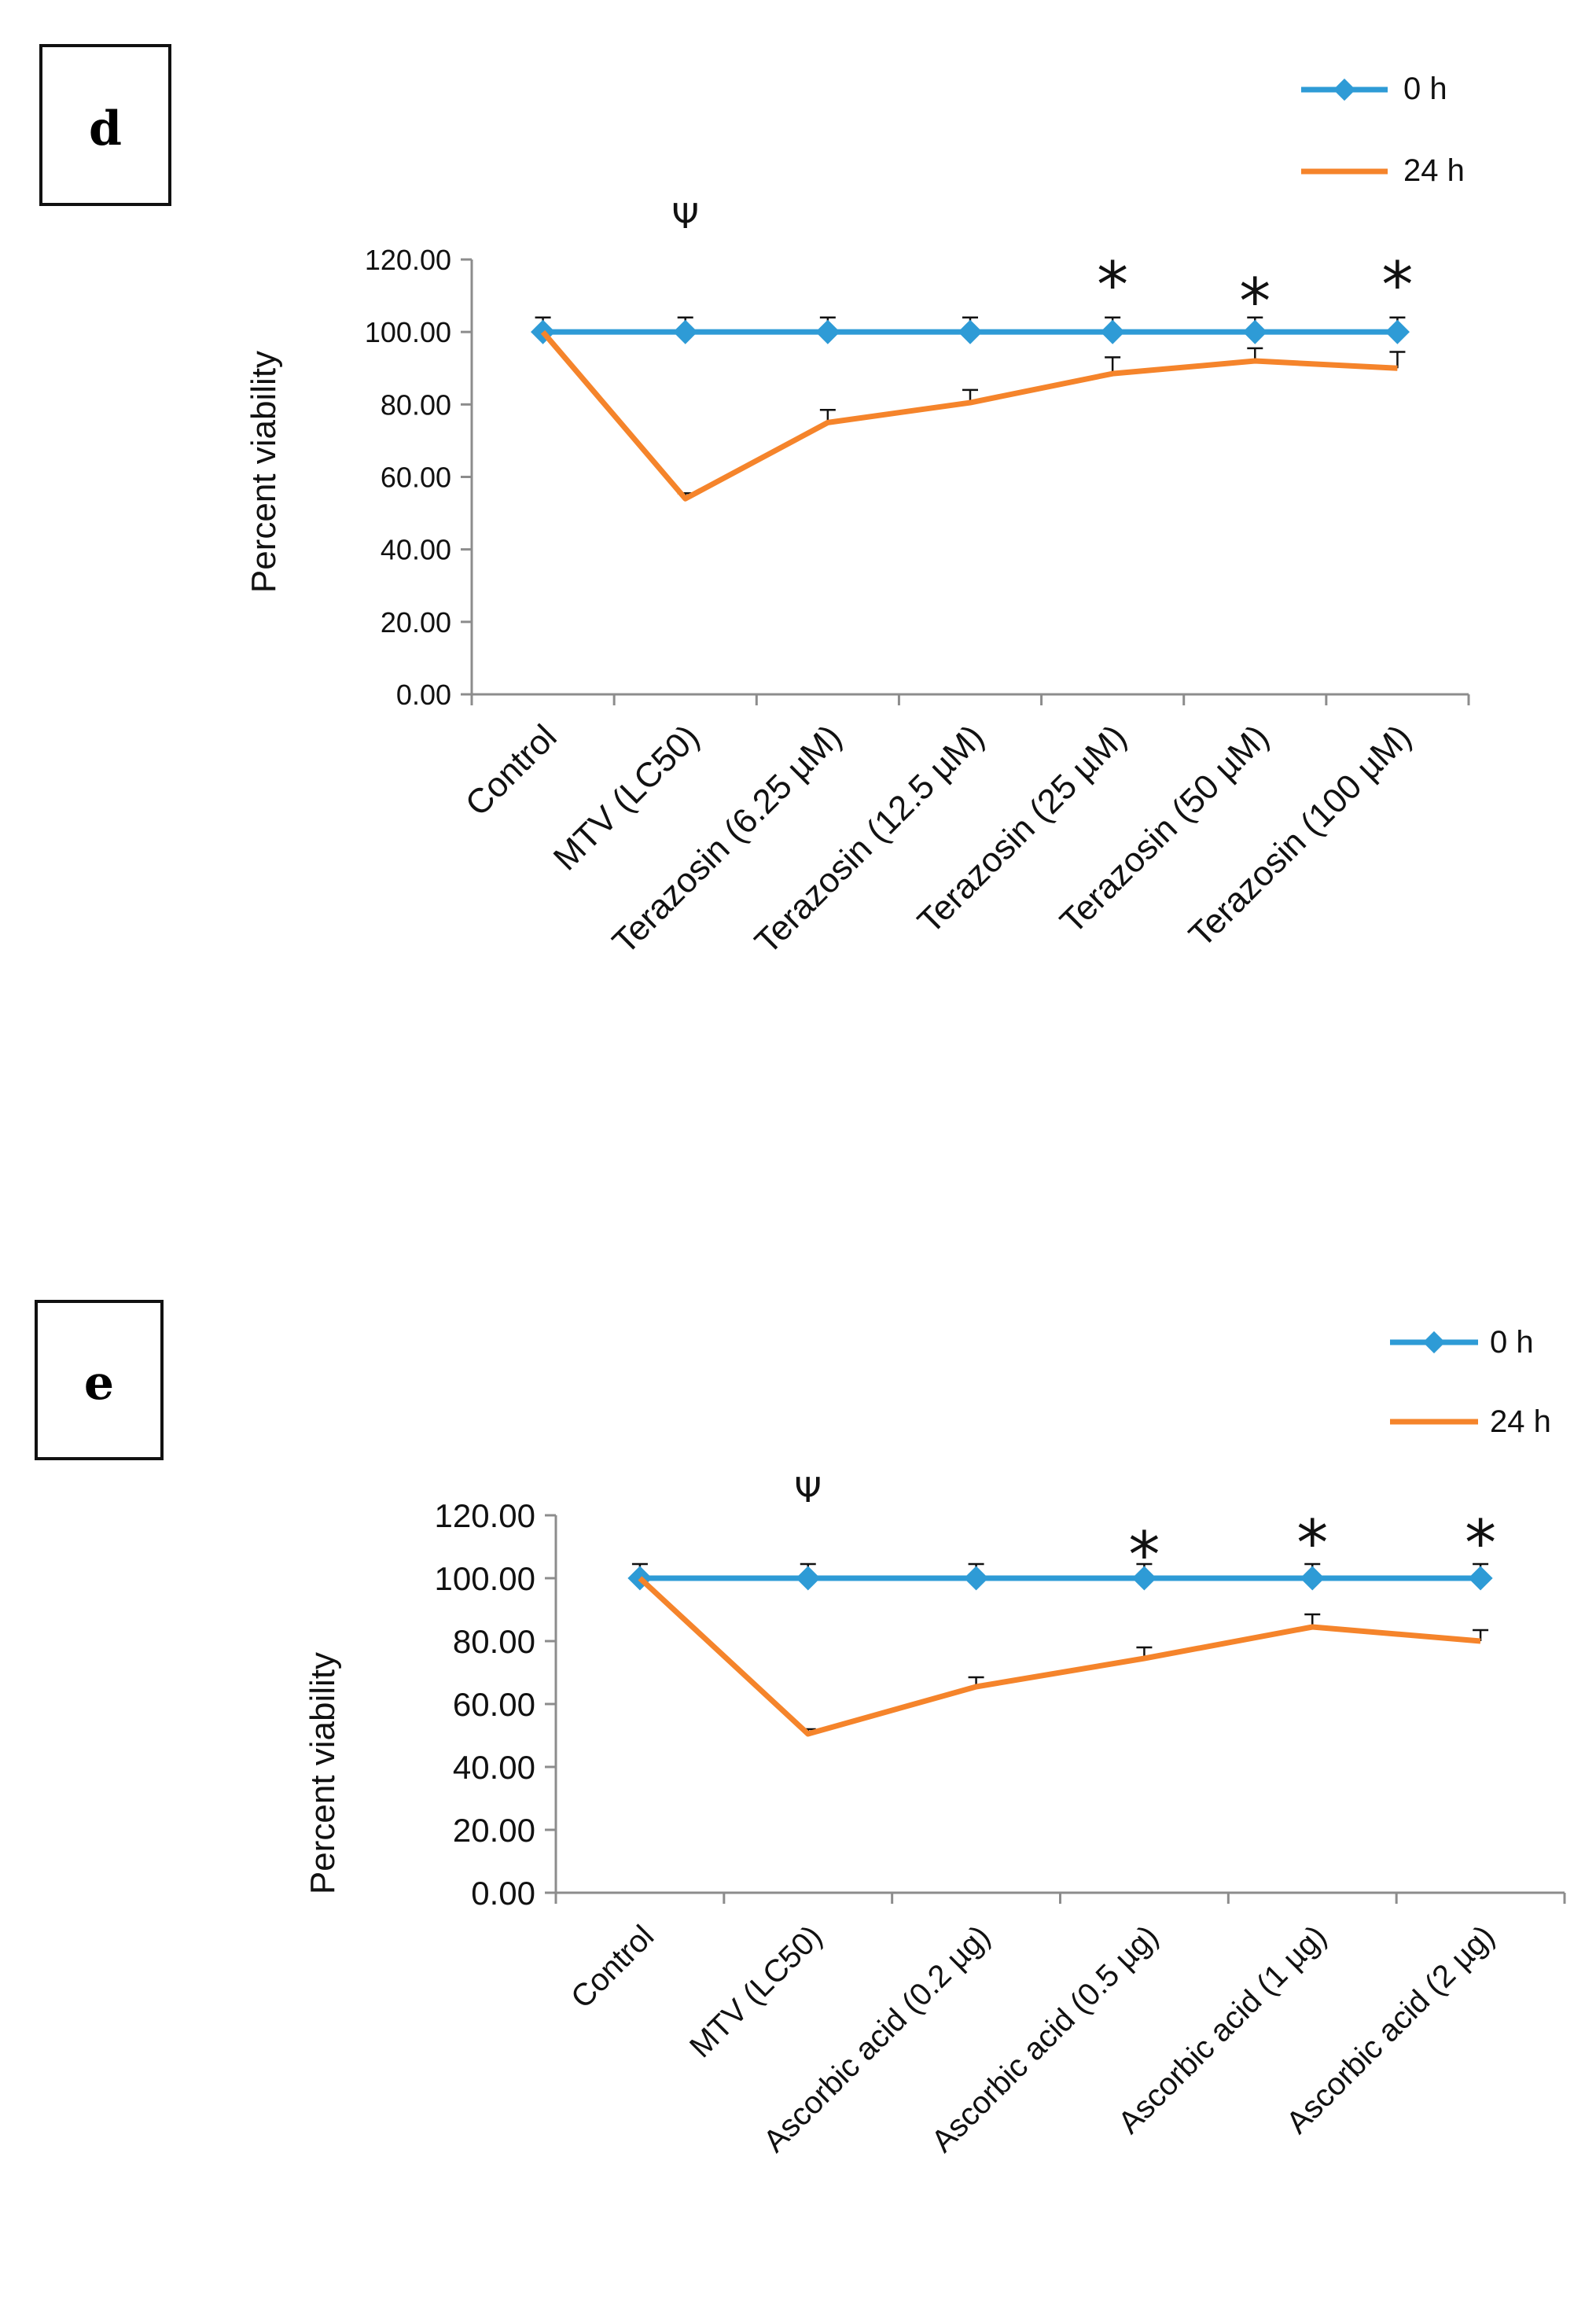 This screenshot has height=2304, width=1596. Describe the element at coordinates (105, 128) in the screenshot. I see `panel-d-label: d` at that location.